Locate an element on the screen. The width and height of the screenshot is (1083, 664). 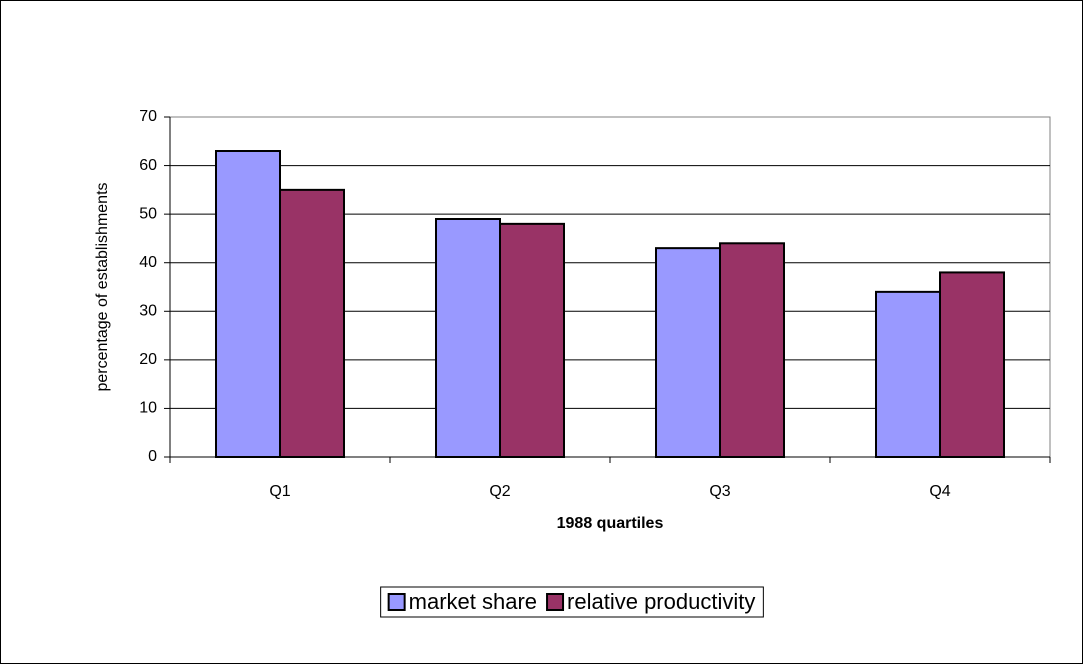
y-tick-label: 50 is located at coordinates (148, 213).